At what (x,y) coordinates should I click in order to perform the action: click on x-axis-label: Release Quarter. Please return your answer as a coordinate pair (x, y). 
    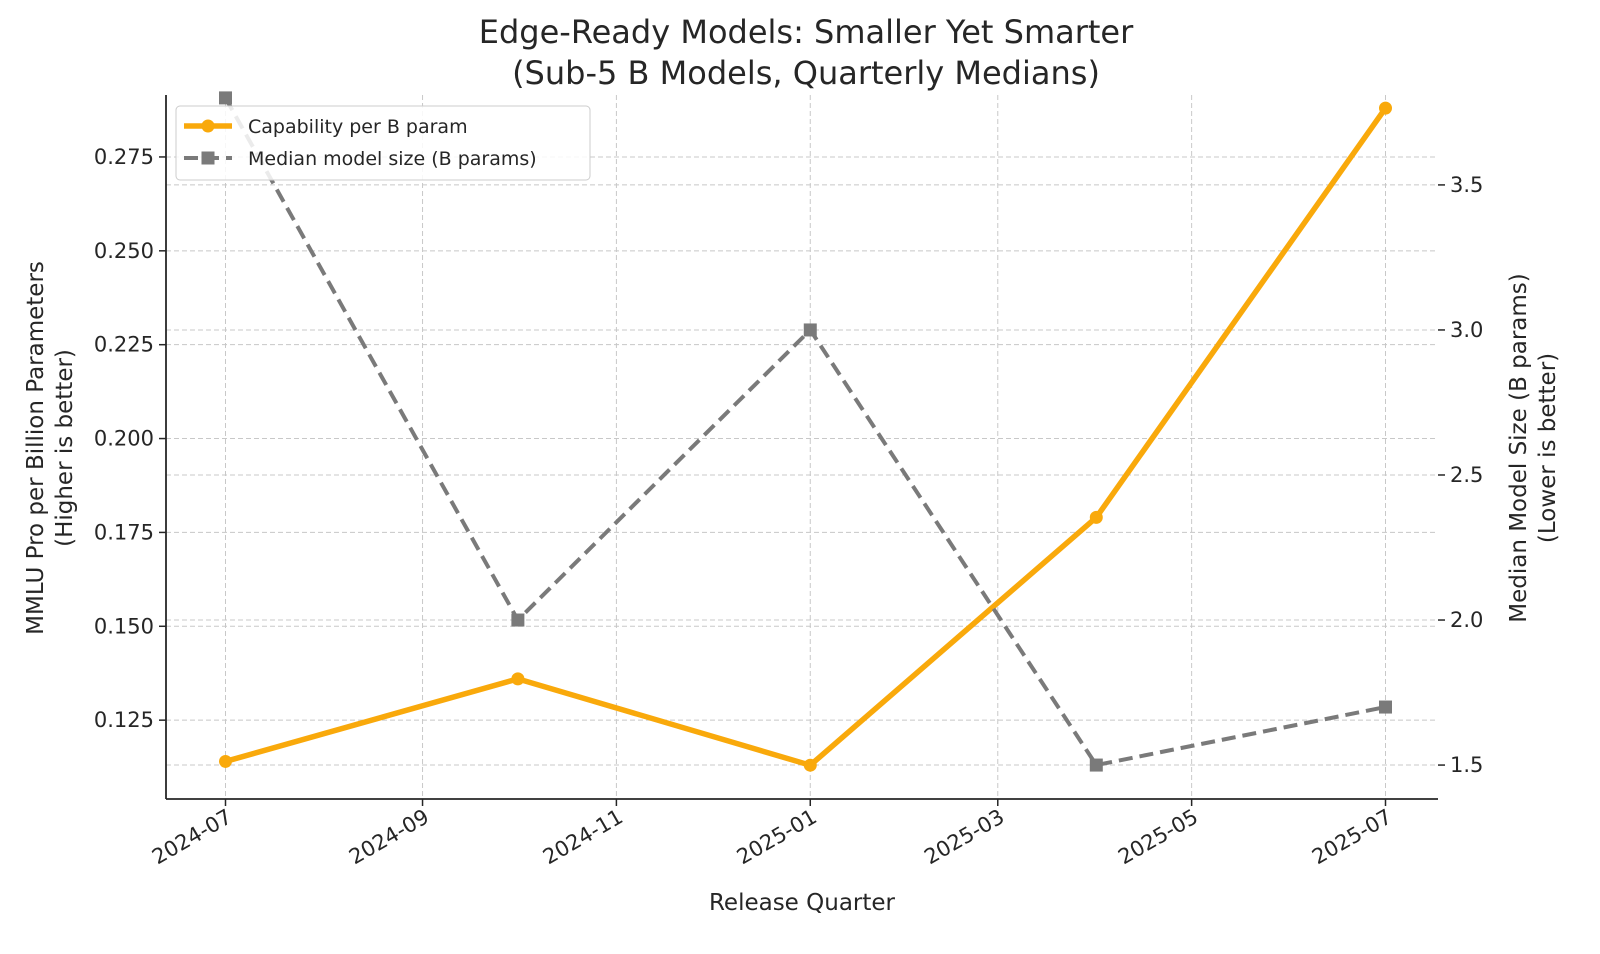
    Looking at the image, I should click on (802, 903).